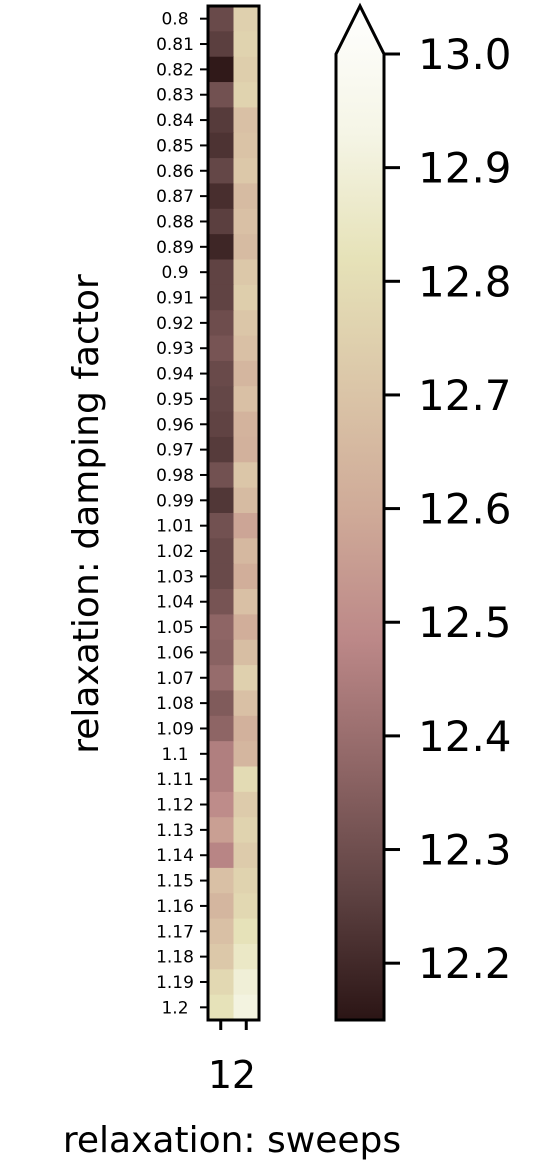  What do you see at coordinates (244, 1075) in the screenshot?
I see `x-tick-label: 2` at bounding box center [244, 1075].